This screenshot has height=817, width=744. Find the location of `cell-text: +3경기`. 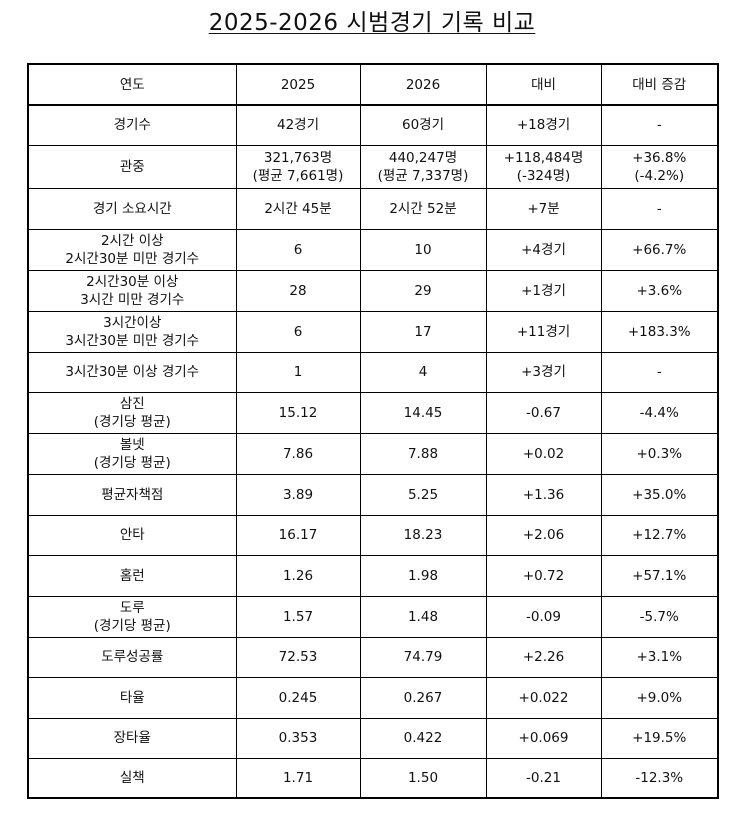

cell-text: +3경기 is located at coordinates (543, 372).